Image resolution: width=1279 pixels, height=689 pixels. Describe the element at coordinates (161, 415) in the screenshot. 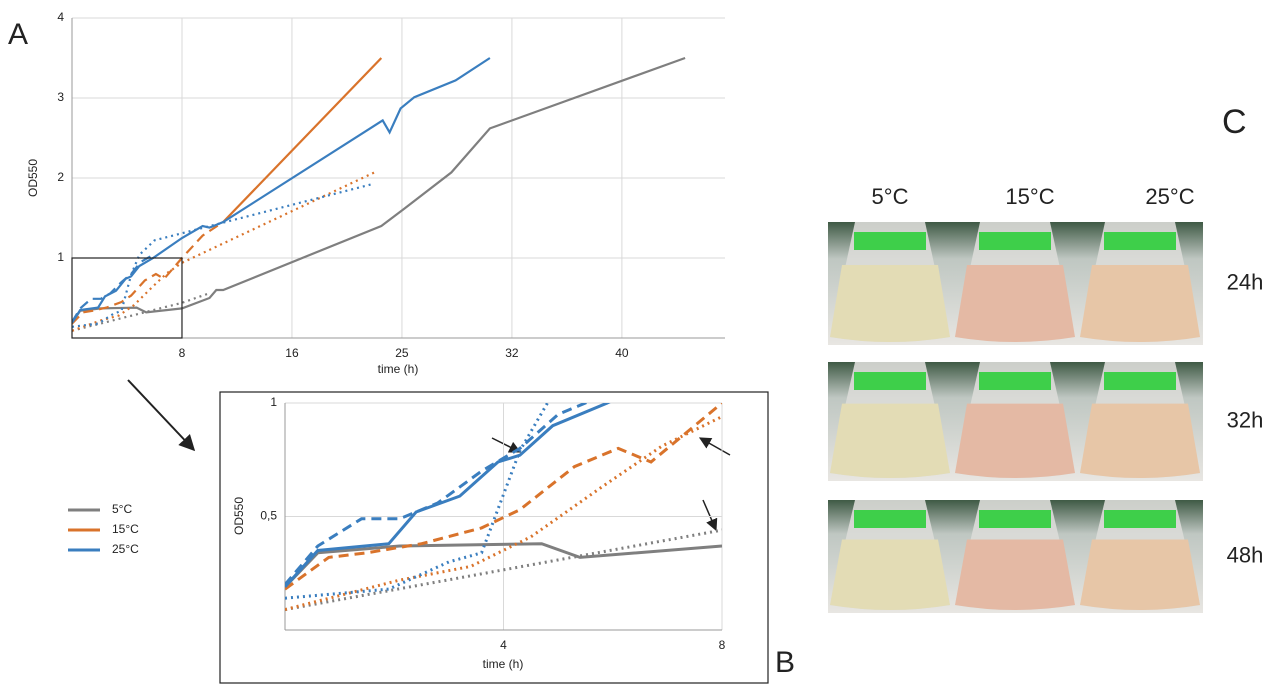

I see `zoom-arrow` at that location.